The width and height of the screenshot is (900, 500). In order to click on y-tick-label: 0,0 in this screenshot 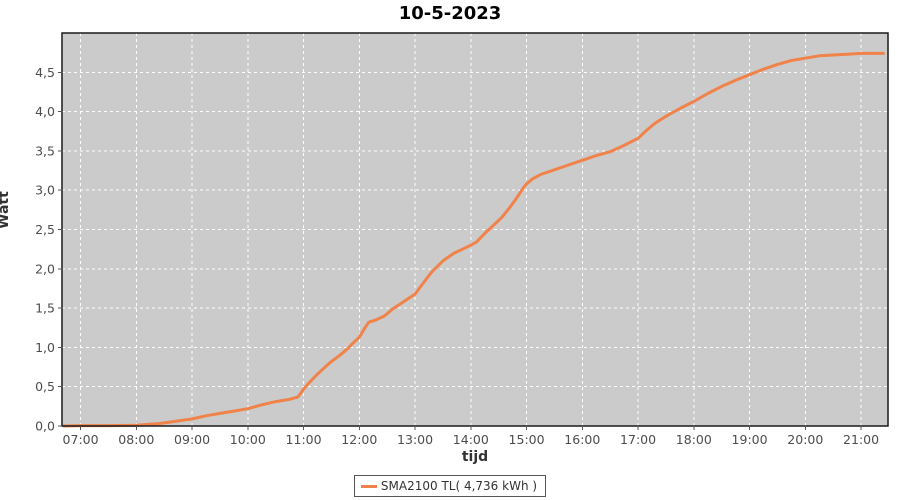, I will do `click(45, 426)`.